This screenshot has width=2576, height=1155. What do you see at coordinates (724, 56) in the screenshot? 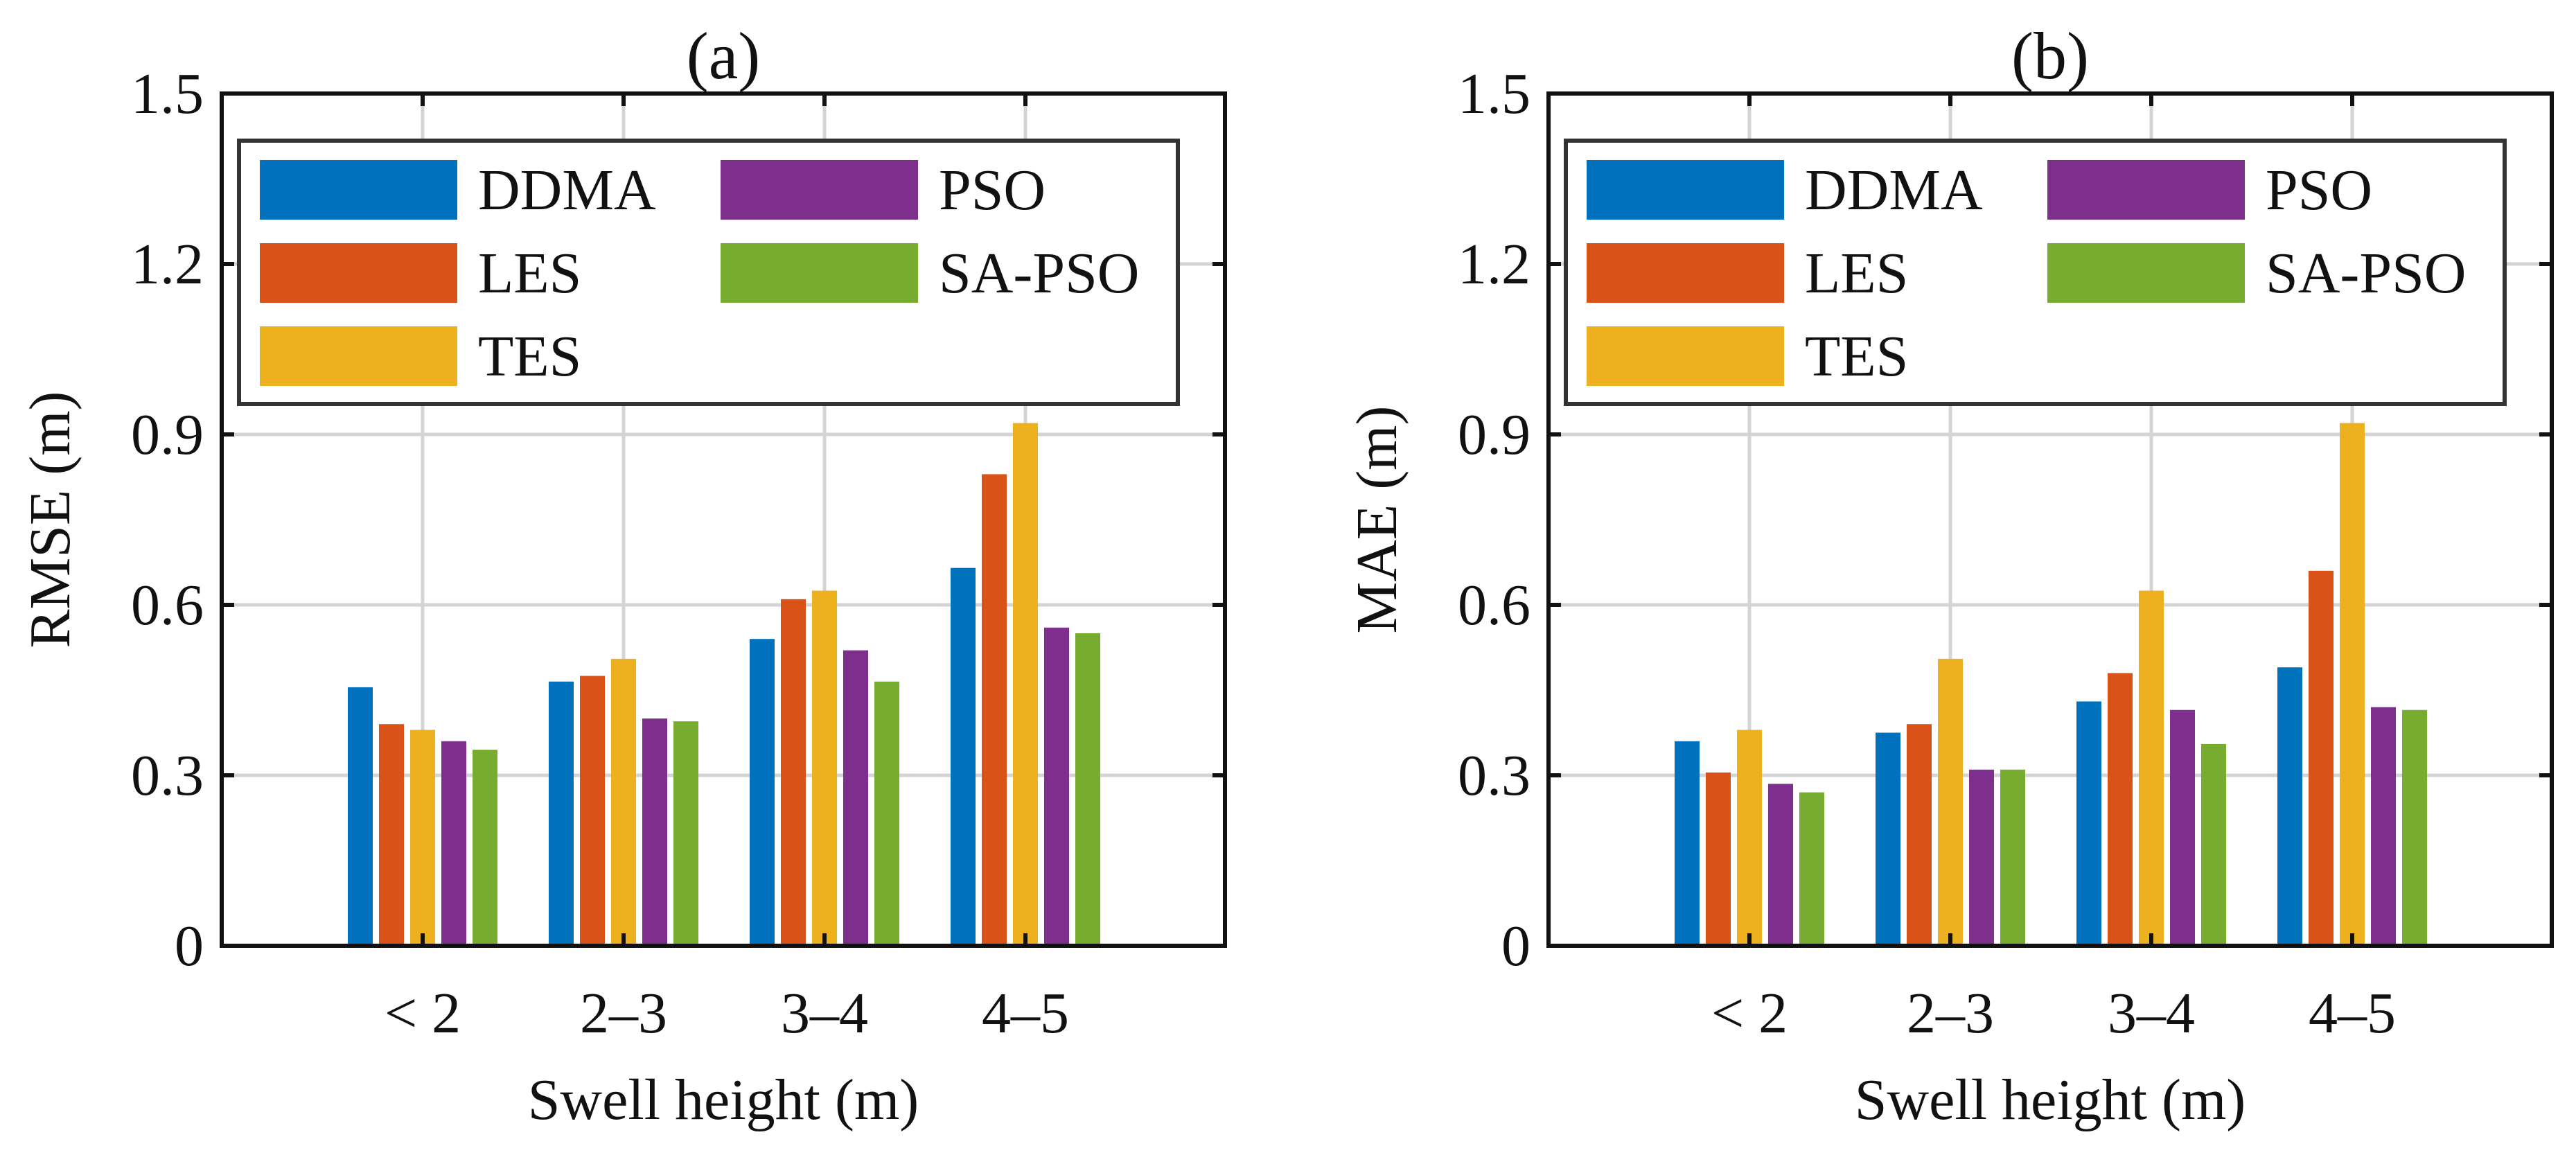
I see `chart-title: (a)` at bounding box center [724, 56].